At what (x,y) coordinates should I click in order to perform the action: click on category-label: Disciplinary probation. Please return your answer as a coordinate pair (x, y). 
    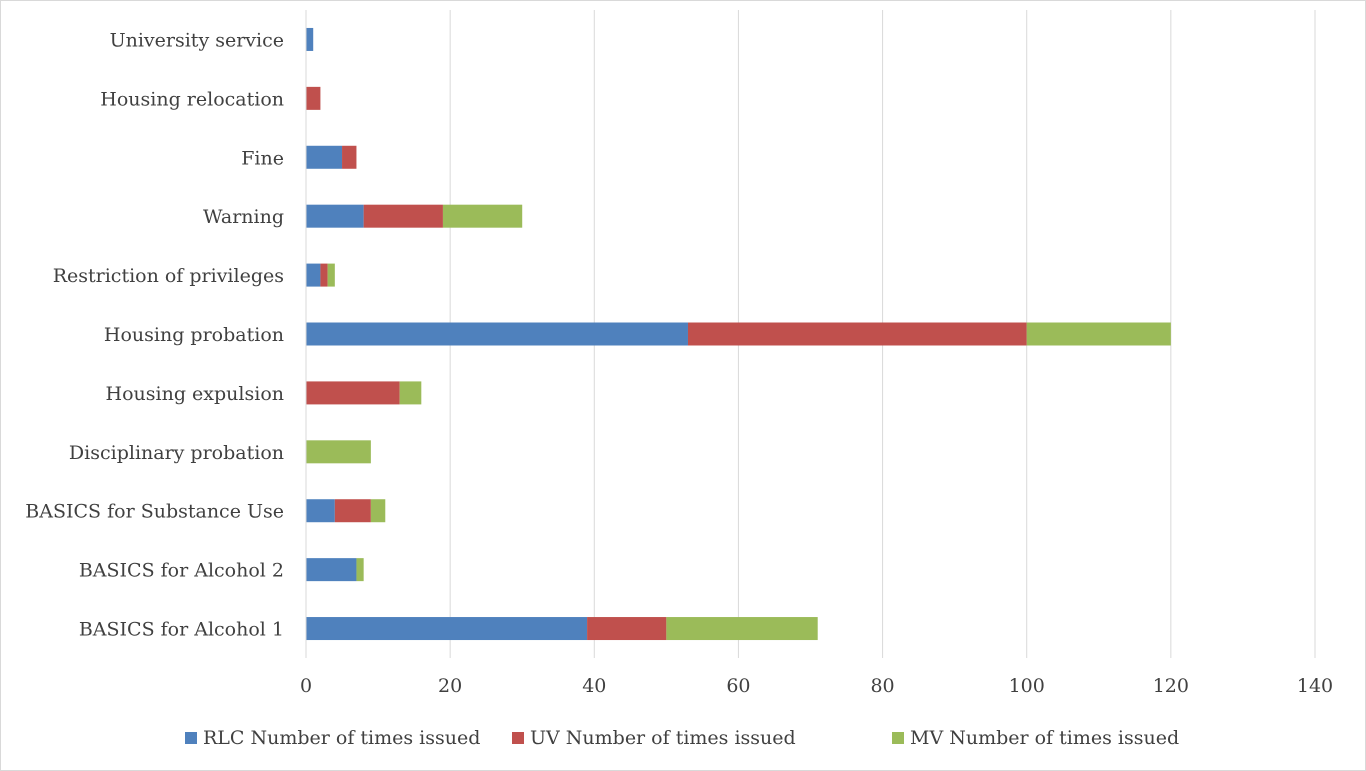
    Looking at the image, I should click on (176, 453).